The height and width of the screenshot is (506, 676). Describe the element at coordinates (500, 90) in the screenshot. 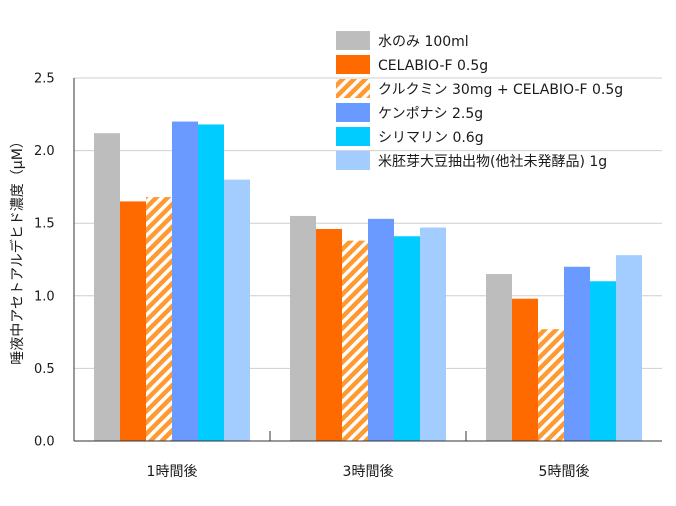

I see `legend-label: クルクミン 30mg + CELABIO-F 0.5g` at that location.